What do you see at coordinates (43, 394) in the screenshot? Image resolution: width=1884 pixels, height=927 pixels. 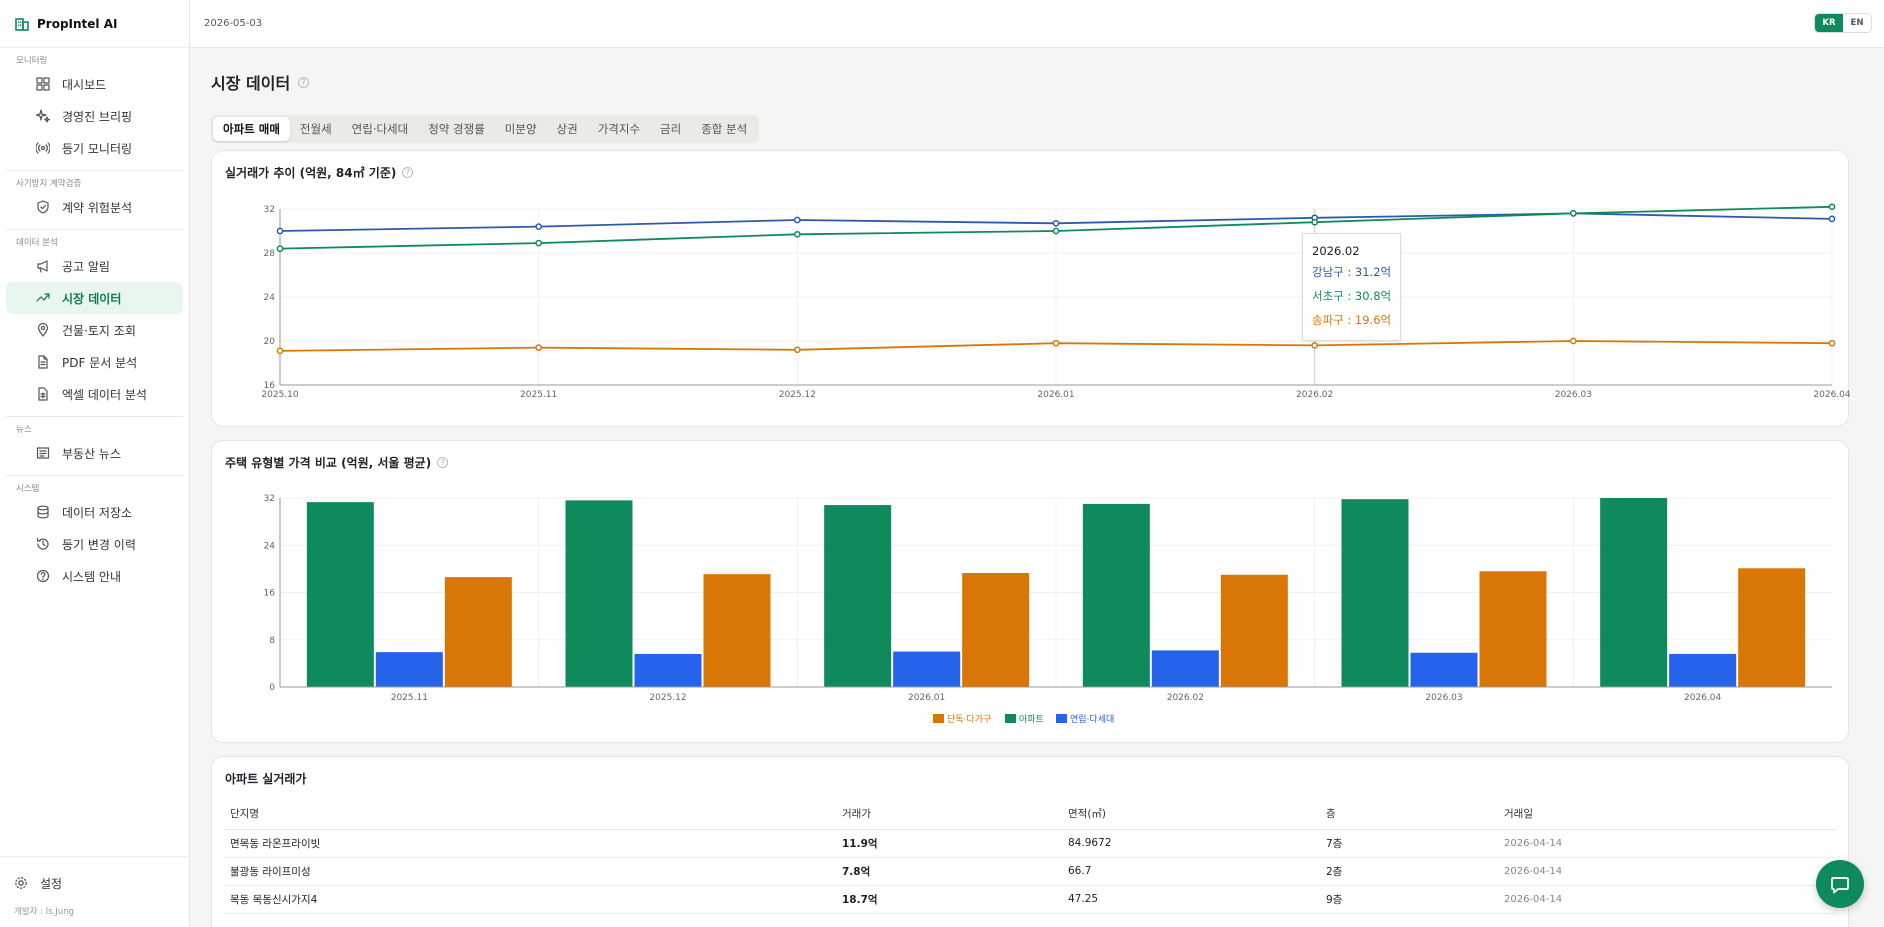 I see `sheet-icon` at bounding box center [43, 394].